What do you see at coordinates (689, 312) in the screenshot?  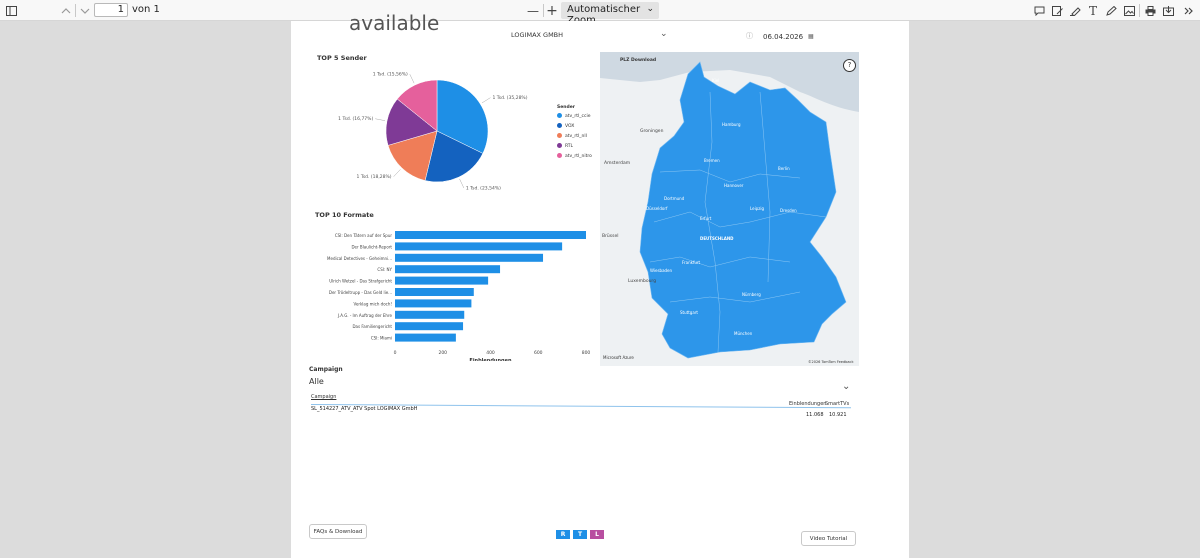 I see `map-label-stuttgart: Stuttgart` at bounding box center [689, 312].